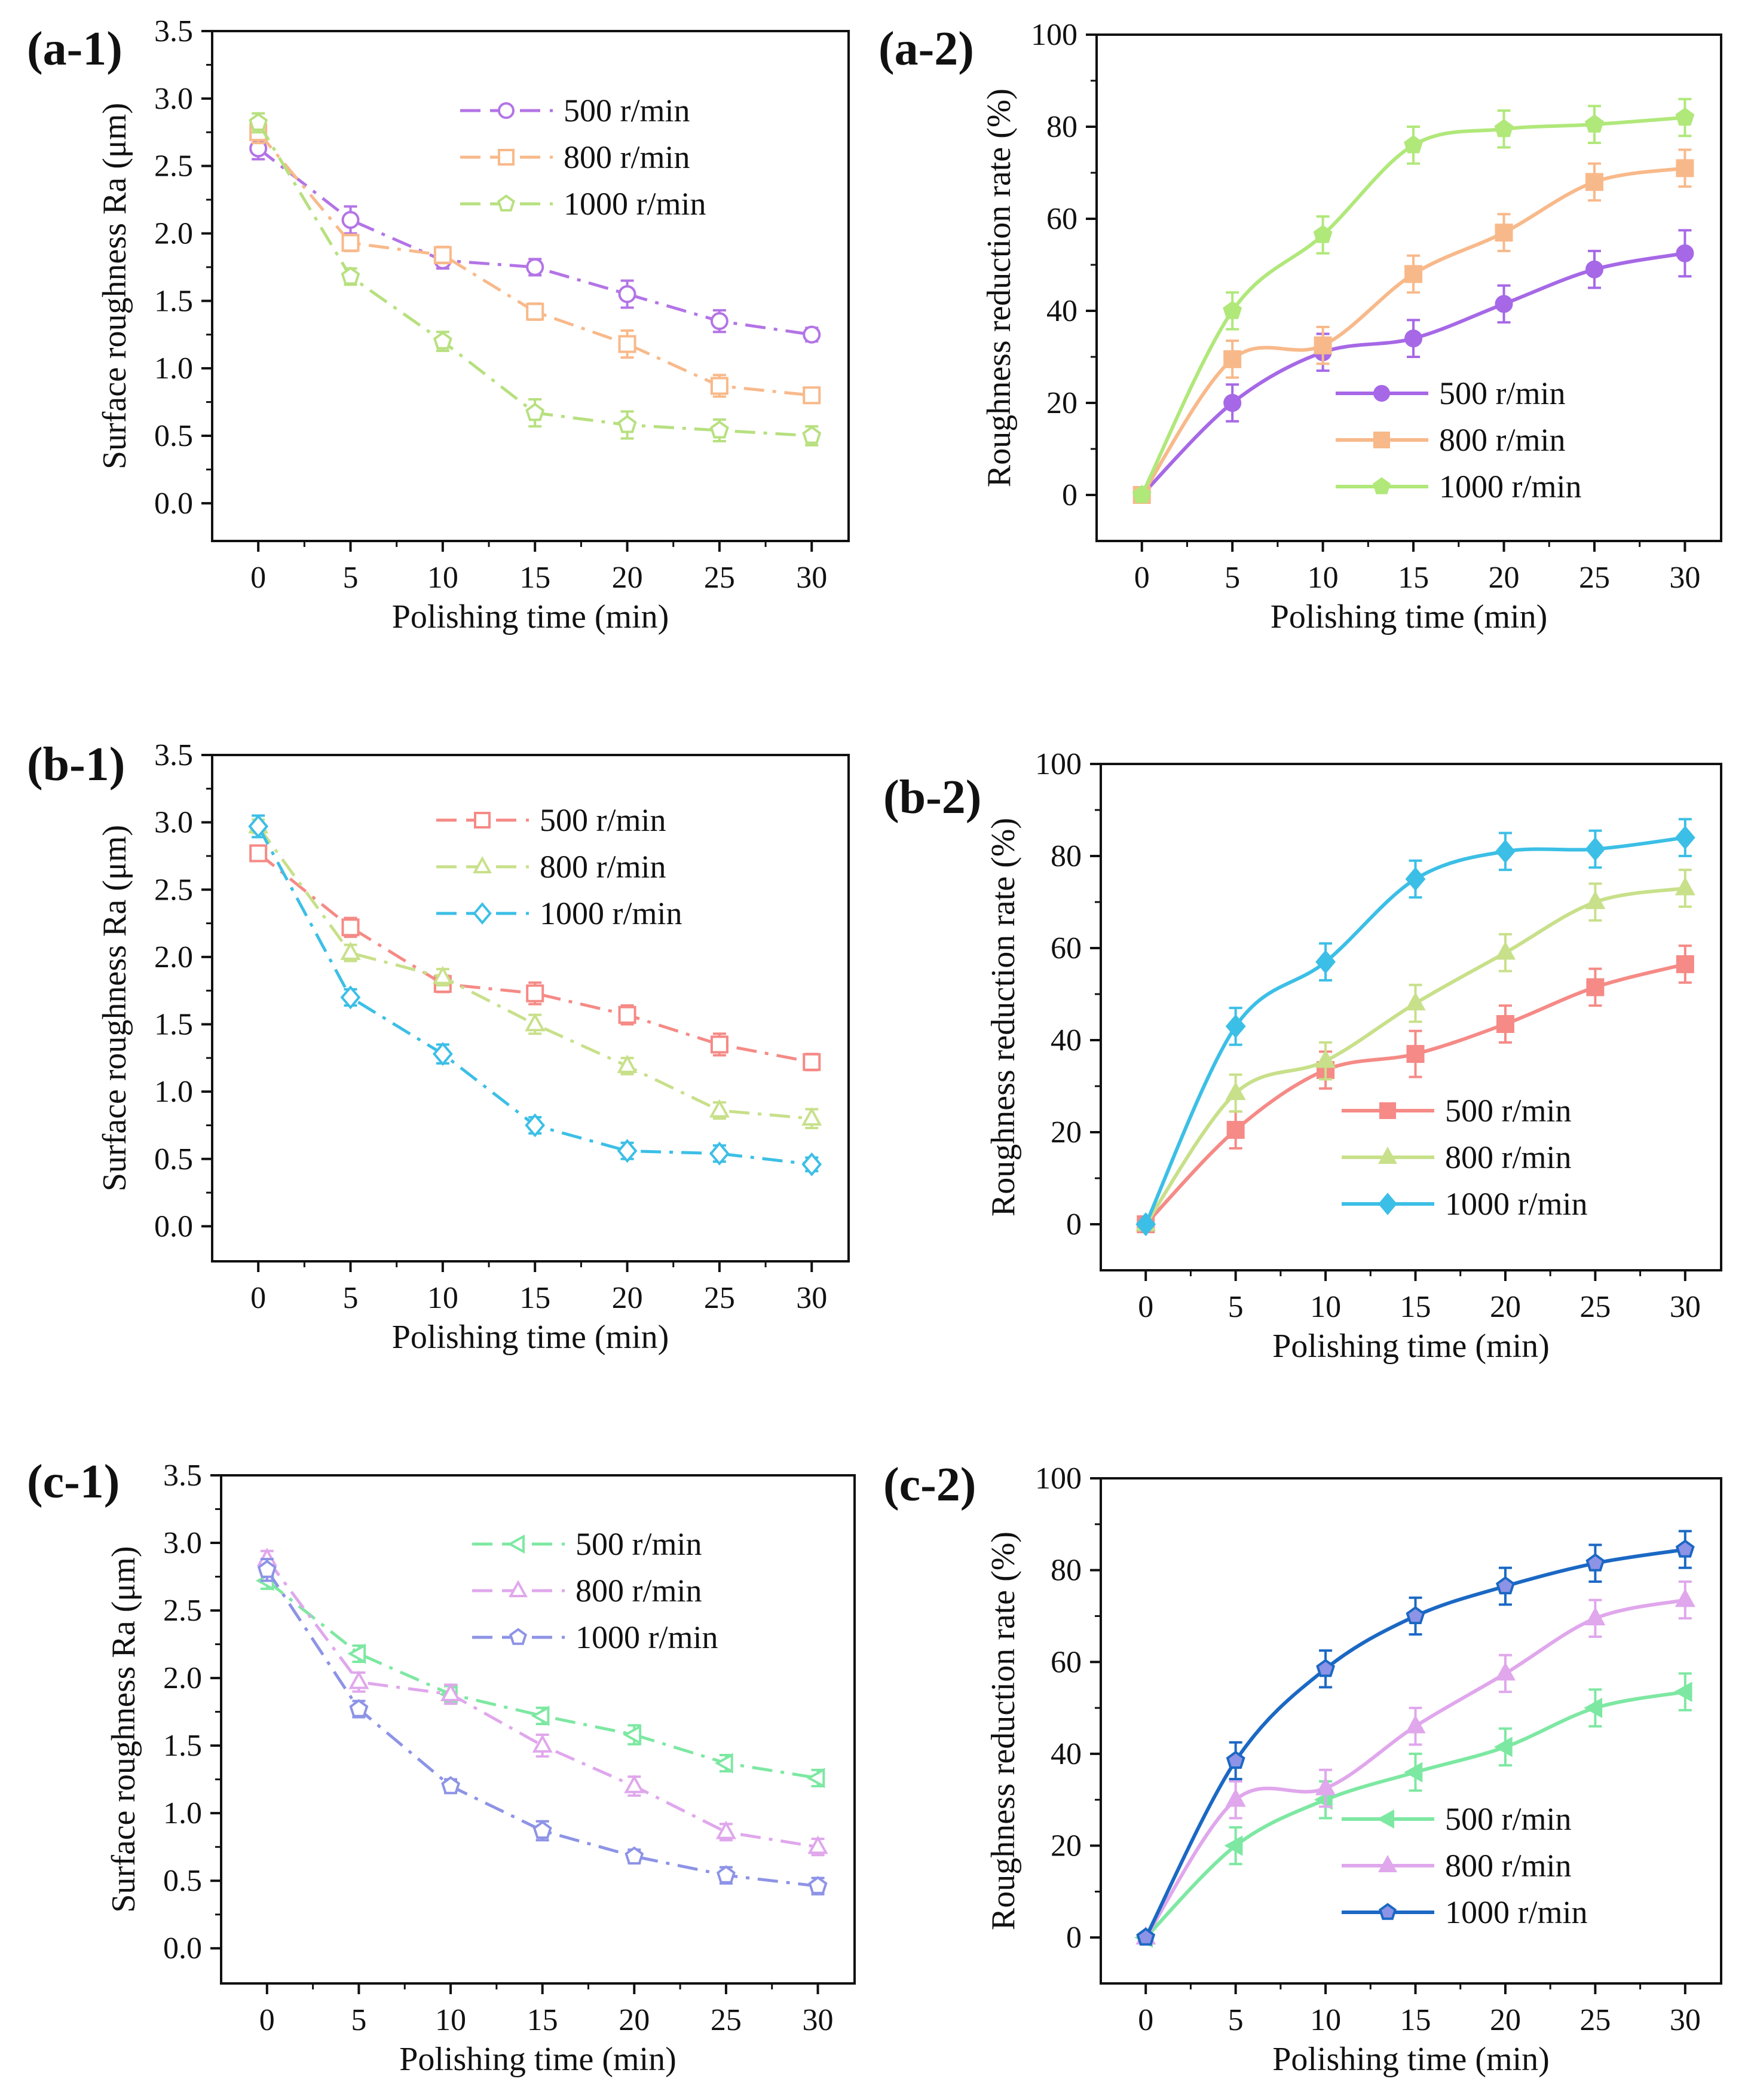 The width and height of the screenshot is (1751, 2100). Describe the element at coordinates (1508, 1111) in the screenshot. I see `legend-label: 500 r/min` at that location.